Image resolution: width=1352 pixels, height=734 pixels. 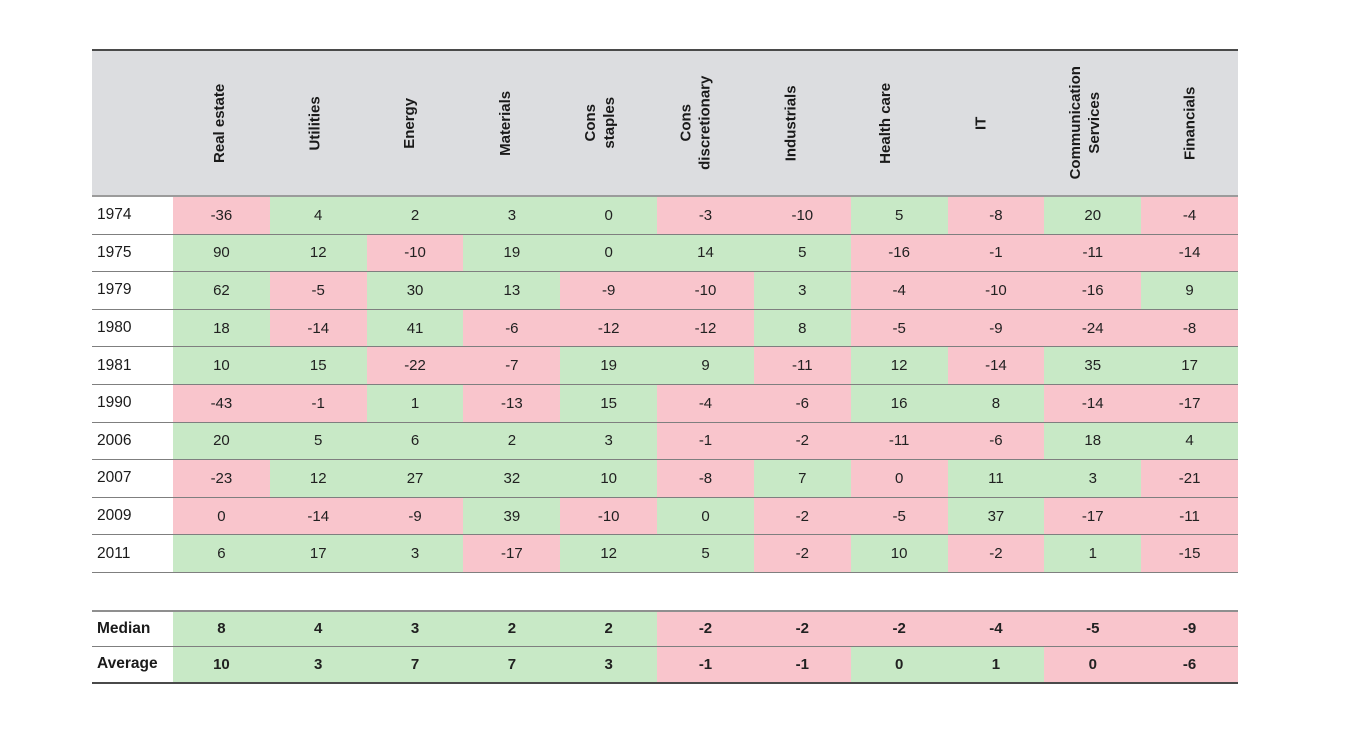 What do you see at coordinates (600, 123) in the screenshot?
I see `column-header-label: Cons staples` at bounding box center [600, 123].